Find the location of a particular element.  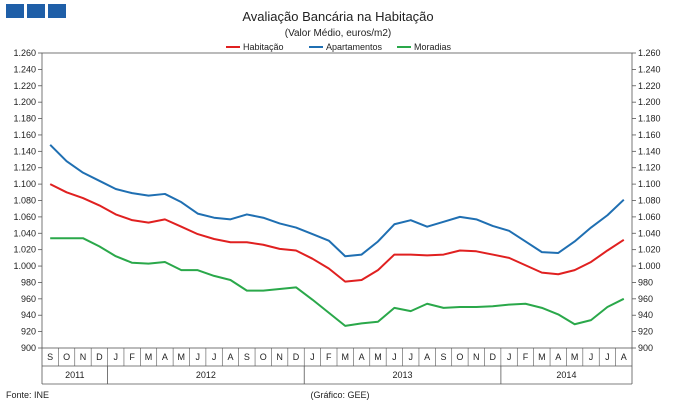

y-tick-label-left: 980 is located at coordinates (28, 282).